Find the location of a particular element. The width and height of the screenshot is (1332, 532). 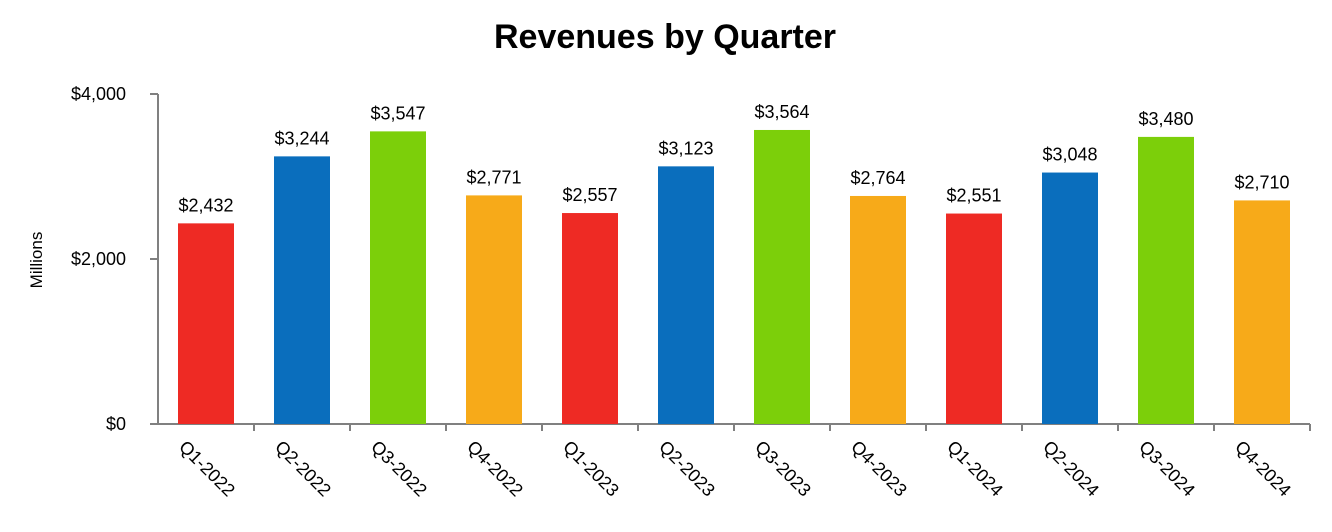

bar-q1-2024 is located at coordinates (974, 318).